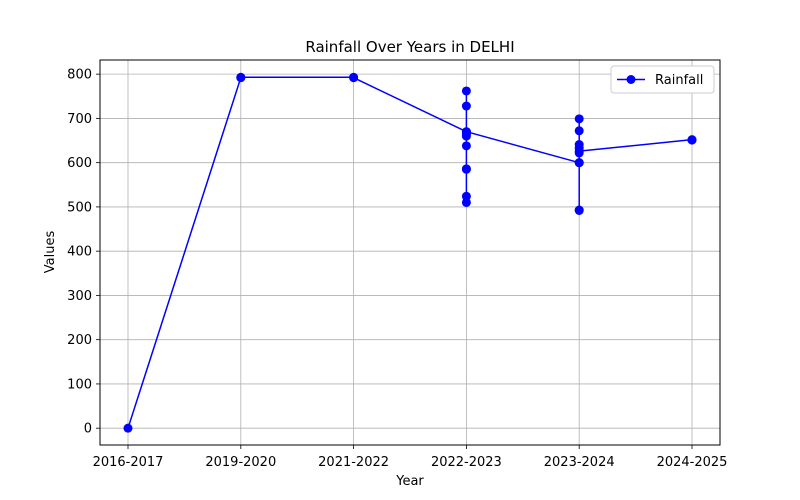 The image size is (800, 500). Describe the element at coordinates (353, 462) in the screenshot. I see `x-tick-label: 2021-2022` at that location.